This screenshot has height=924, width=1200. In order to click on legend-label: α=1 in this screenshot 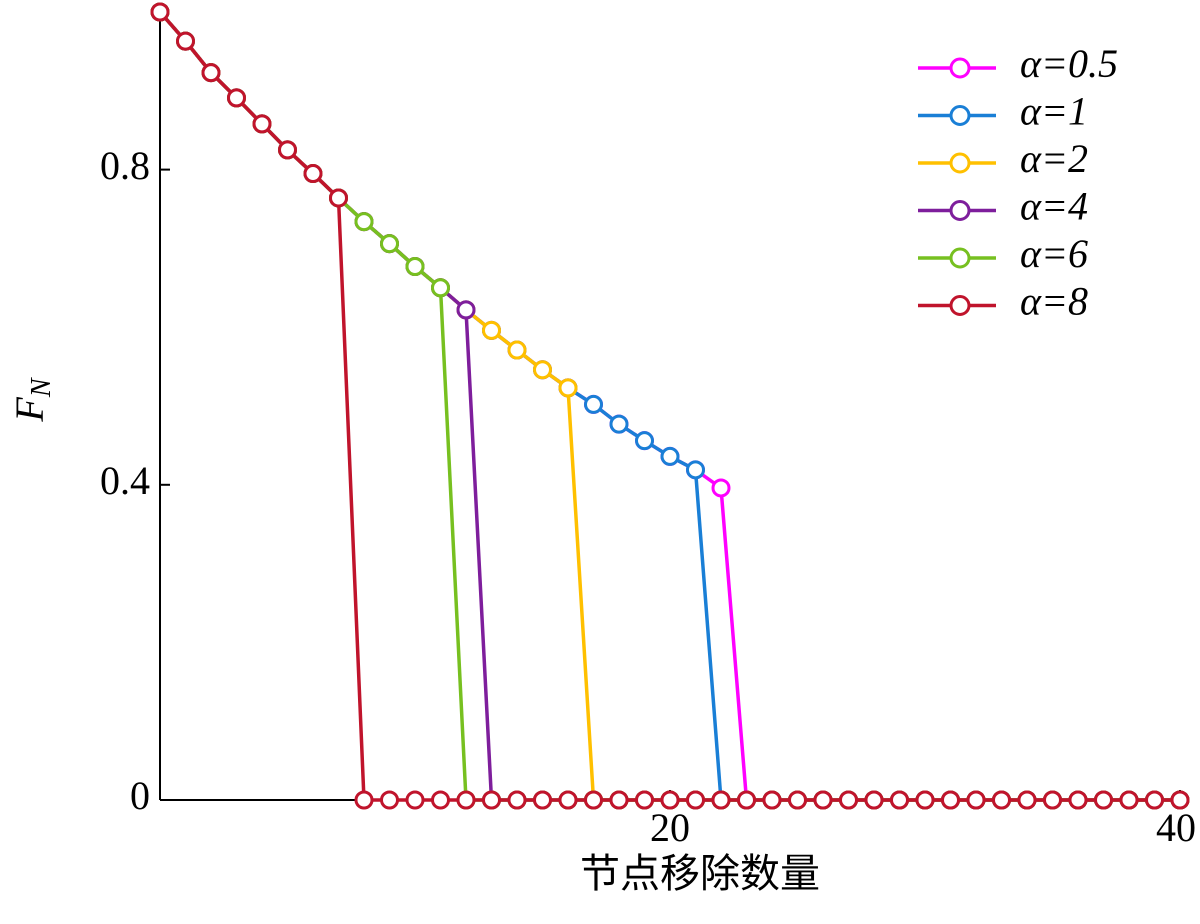, I will do `click(1054, 111)`.